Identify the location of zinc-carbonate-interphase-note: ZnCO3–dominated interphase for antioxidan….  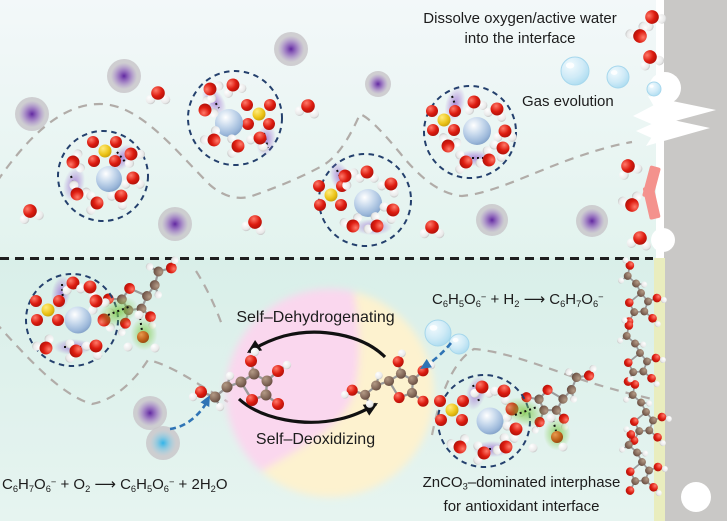
(521, 494).